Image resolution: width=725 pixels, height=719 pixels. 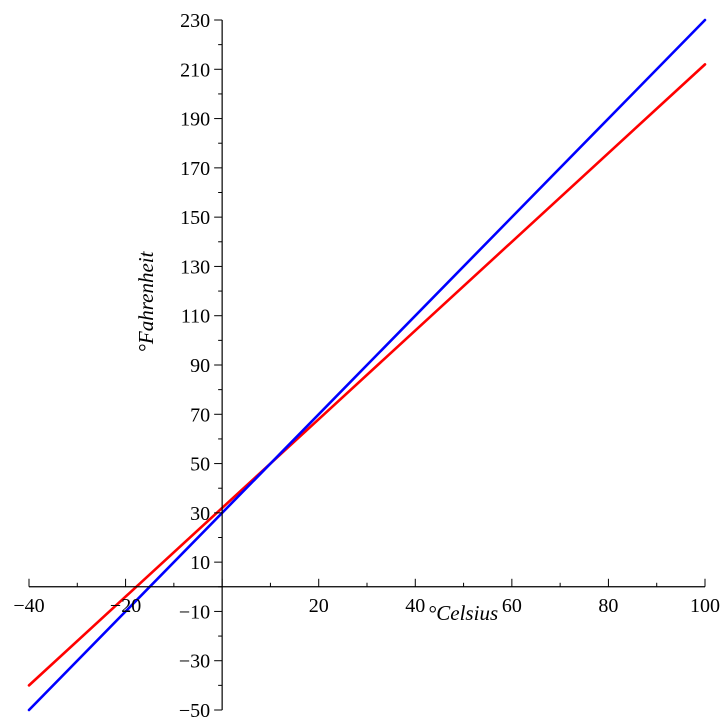 I want to click on y-tick-label: −50, so click(x=194, y=709).